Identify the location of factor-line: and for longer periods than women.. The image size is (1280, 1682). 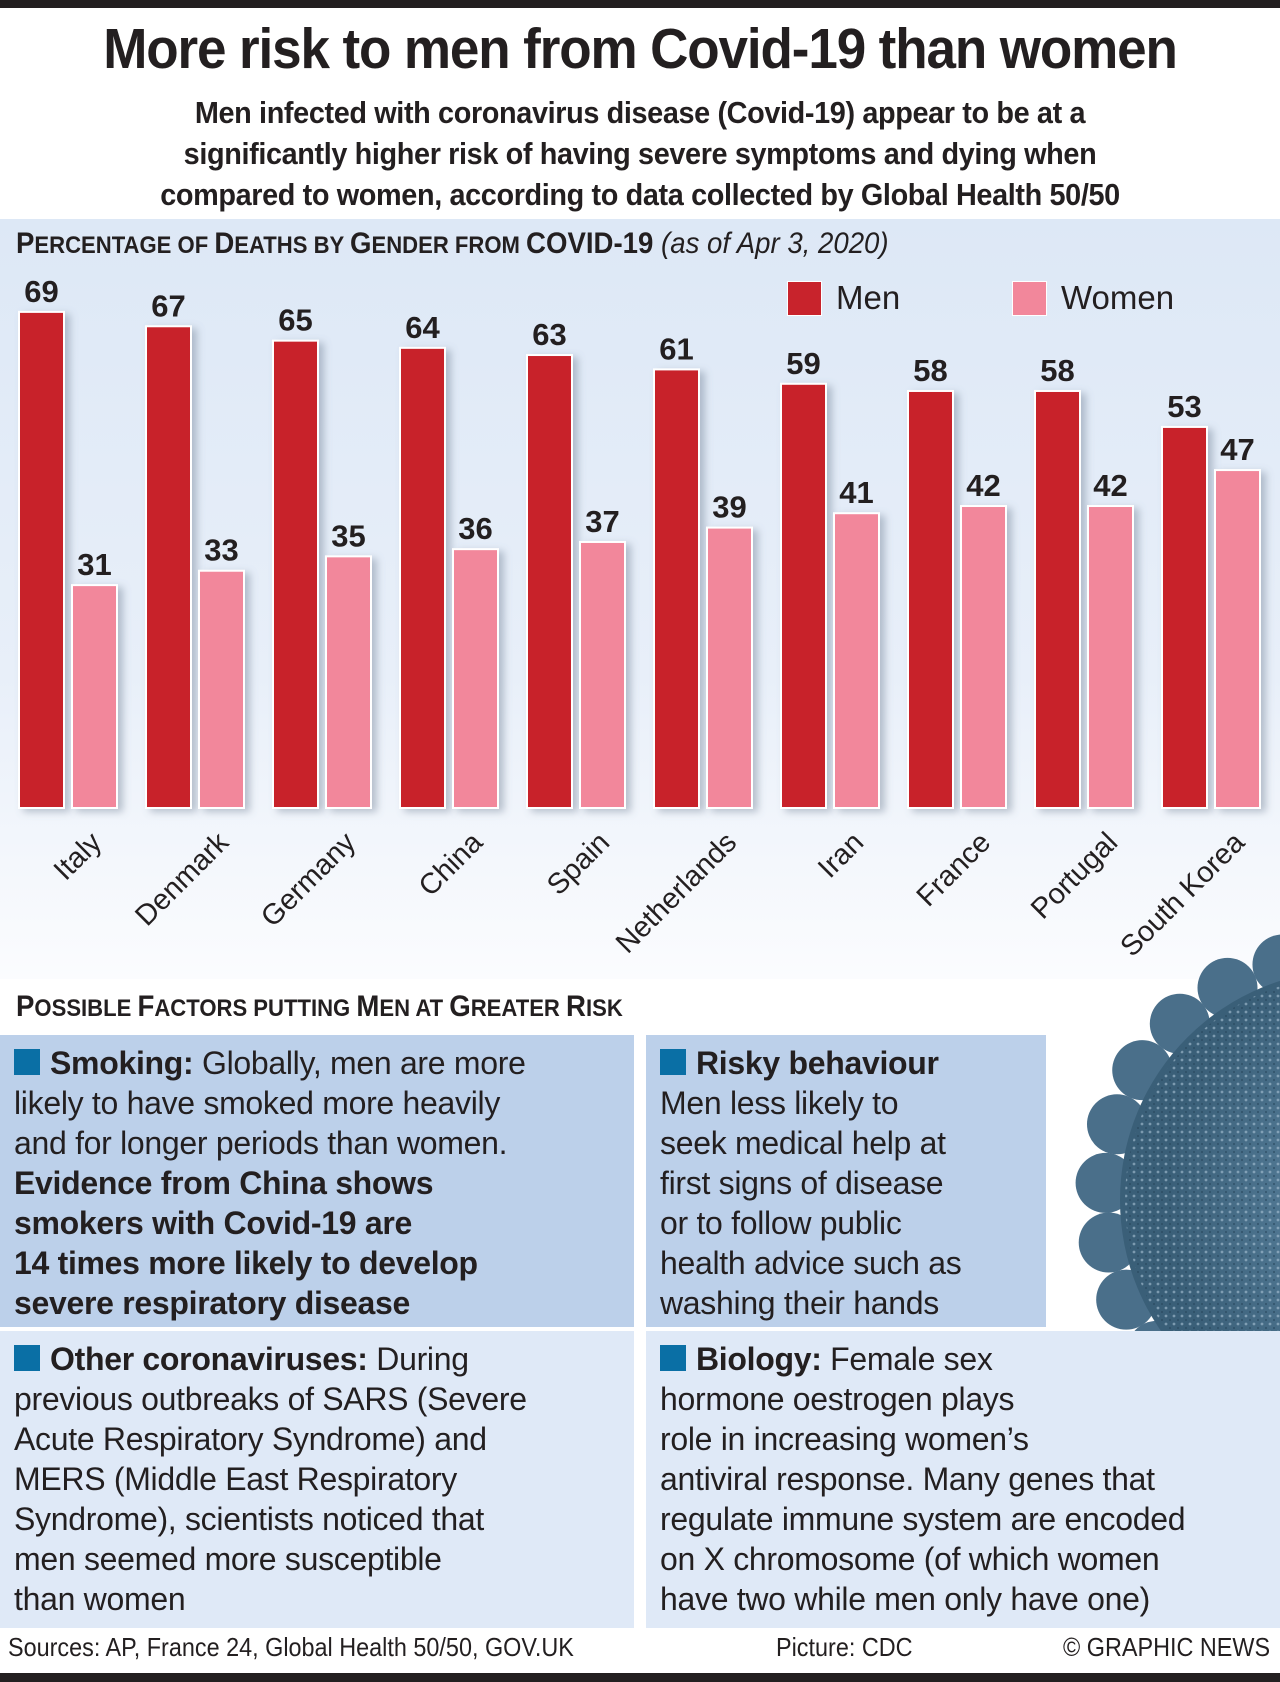
(261, 1143).